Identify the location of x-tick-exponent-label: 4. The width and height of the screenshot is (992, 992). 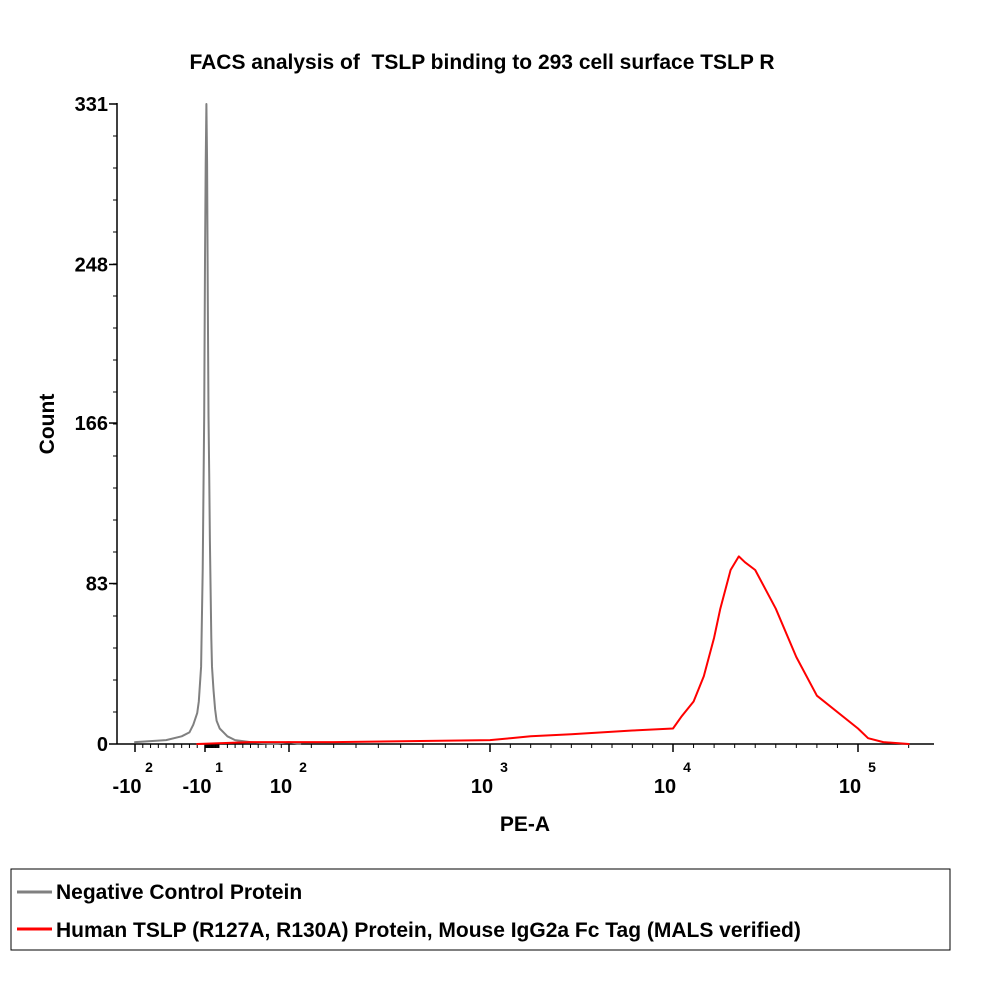
(687, 767).